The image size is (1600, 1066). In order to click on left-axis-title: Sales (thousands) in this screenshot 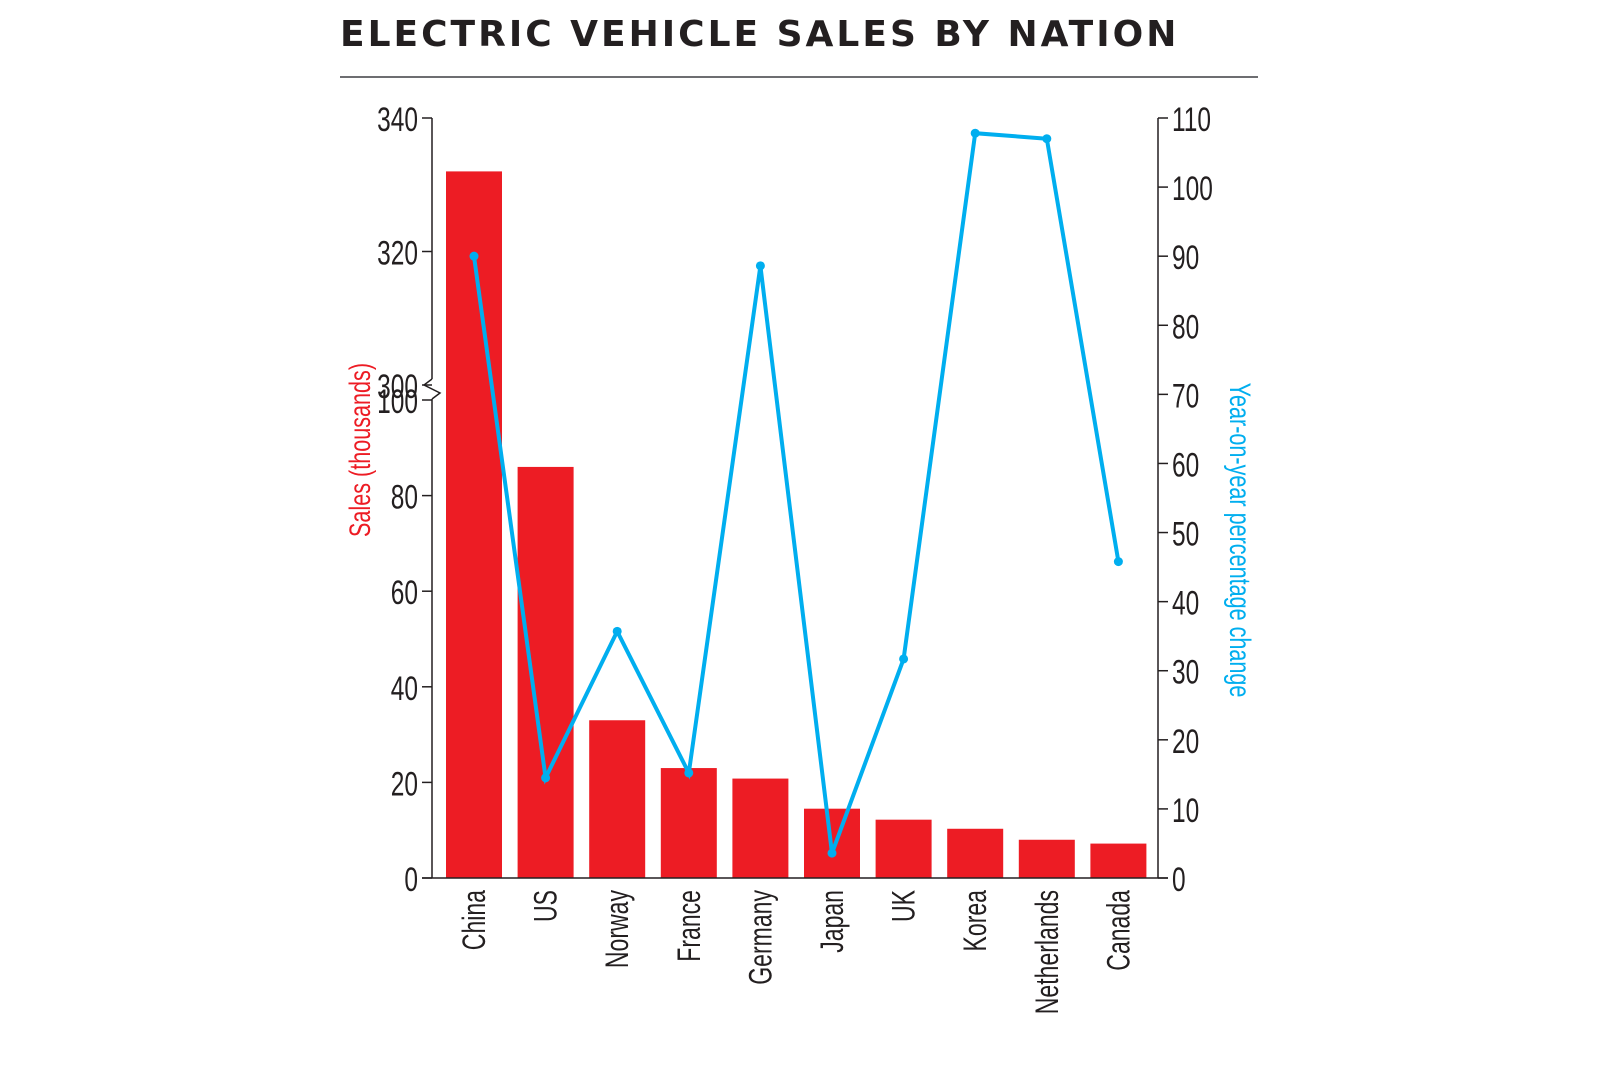, I will do `click(359, 450)`.